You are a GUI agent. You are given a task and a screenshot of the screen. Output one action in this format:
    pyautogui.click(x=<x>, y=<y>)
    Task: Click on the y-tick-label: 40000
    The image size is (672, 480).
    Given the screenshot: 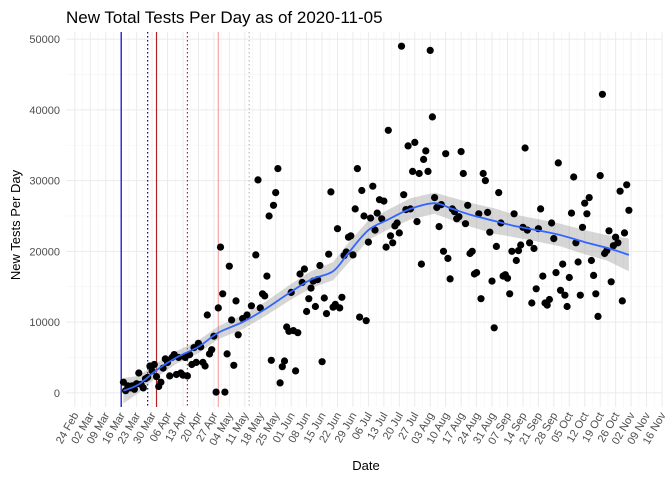 What is the action you would take?
    pyautogui.click(x=44, y=111)
    